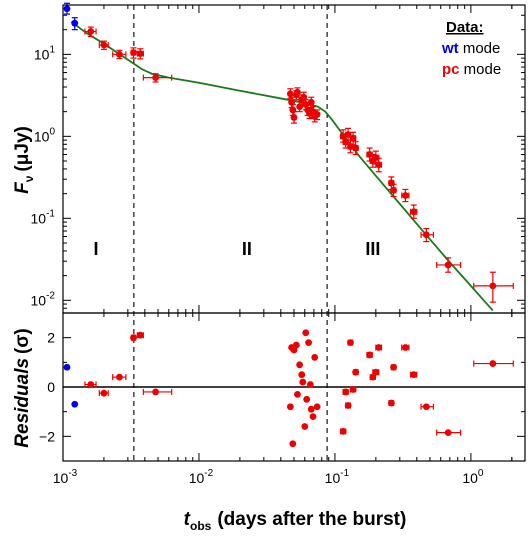 The image size is (528, 537). What do you see at coordinates (247, 249) in the screenshot?
I see `segment-label: II` at bounding box center [247, 249].